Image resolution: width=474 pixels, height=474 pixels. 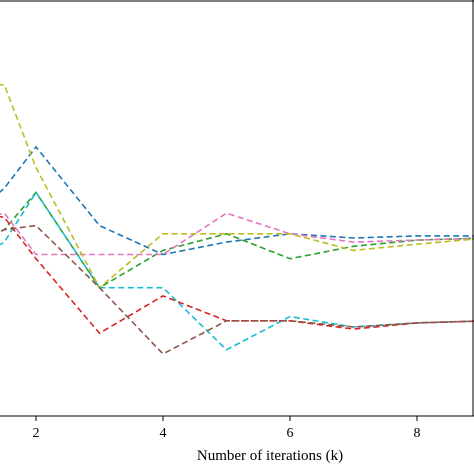 What do you see at coordinates (227, 428) in the screenshot?
I see `x-ticks: 2 4 6 8` at bounding box center [227, 428].